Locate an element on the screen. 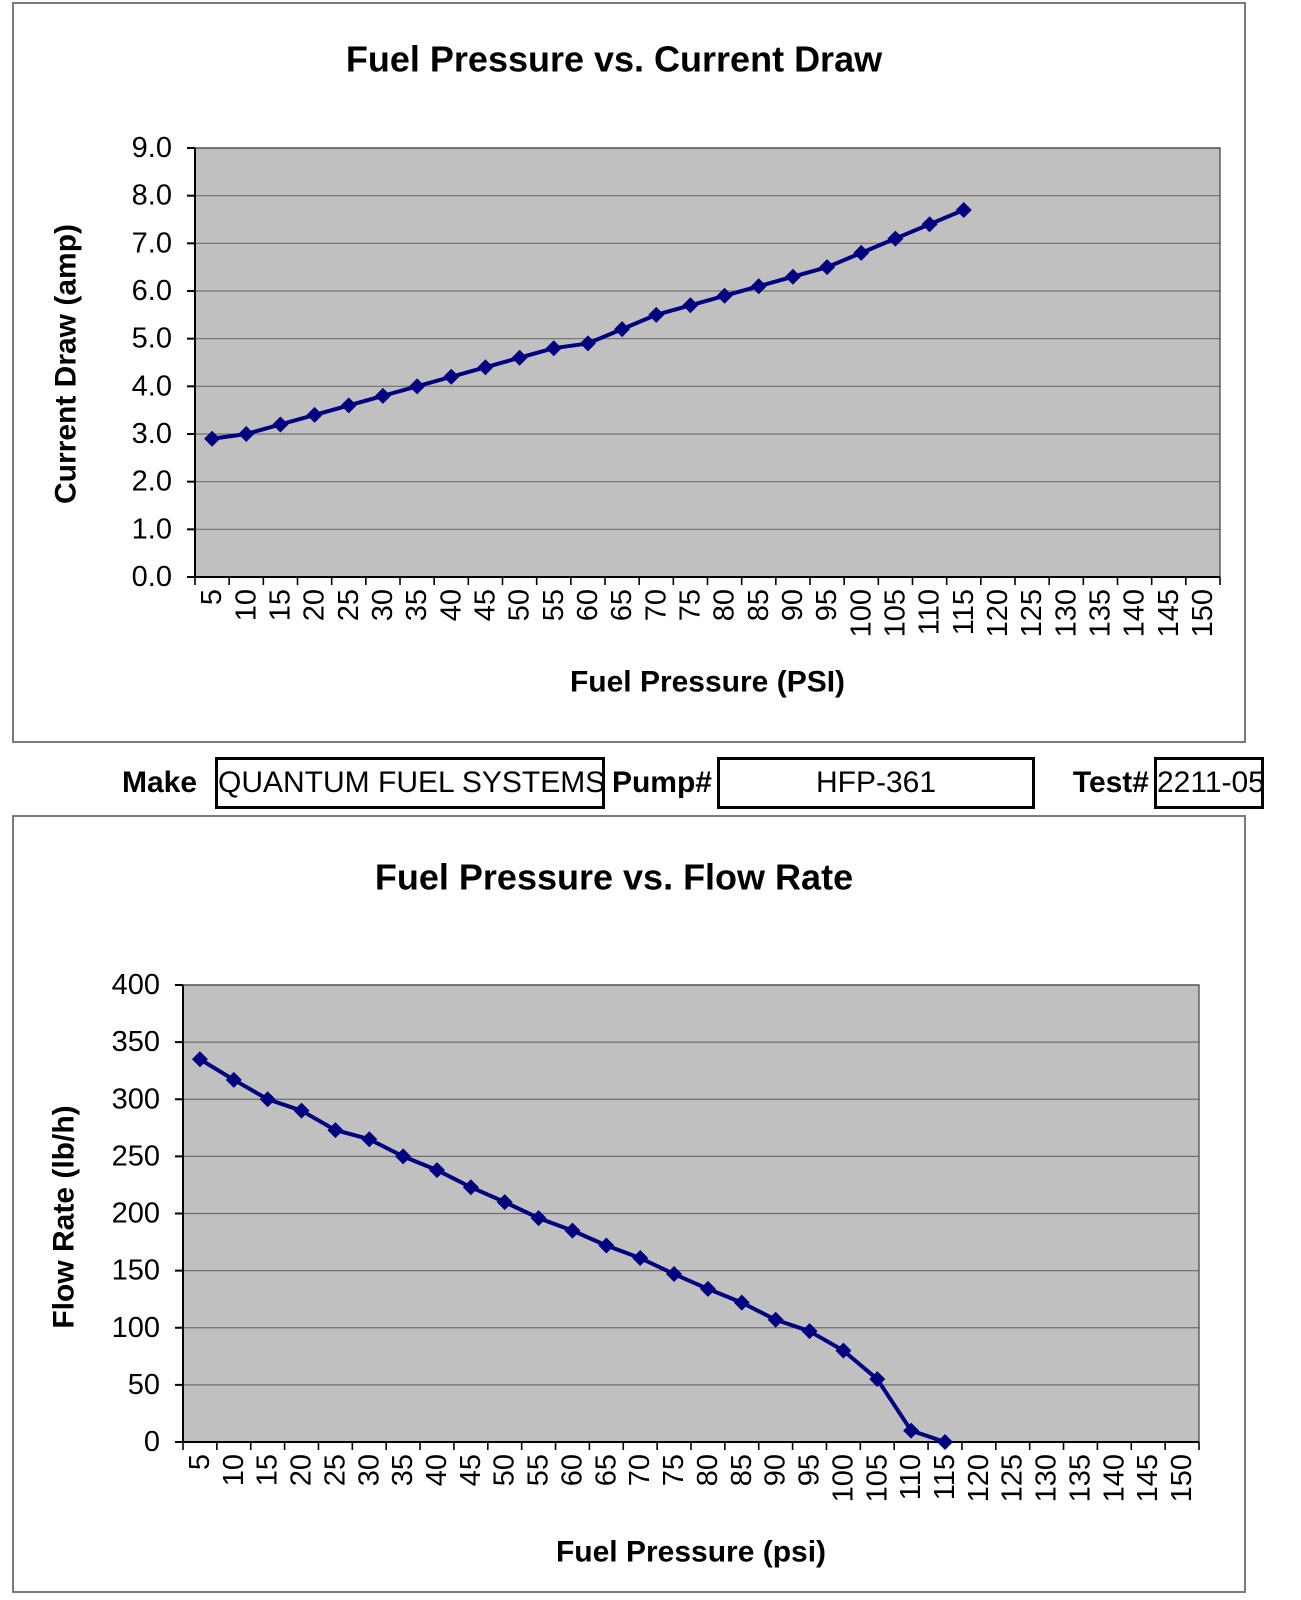 This screenshot has height=1600, width=1301. test-number-label: Test# is located at coordinates (1110, 782).